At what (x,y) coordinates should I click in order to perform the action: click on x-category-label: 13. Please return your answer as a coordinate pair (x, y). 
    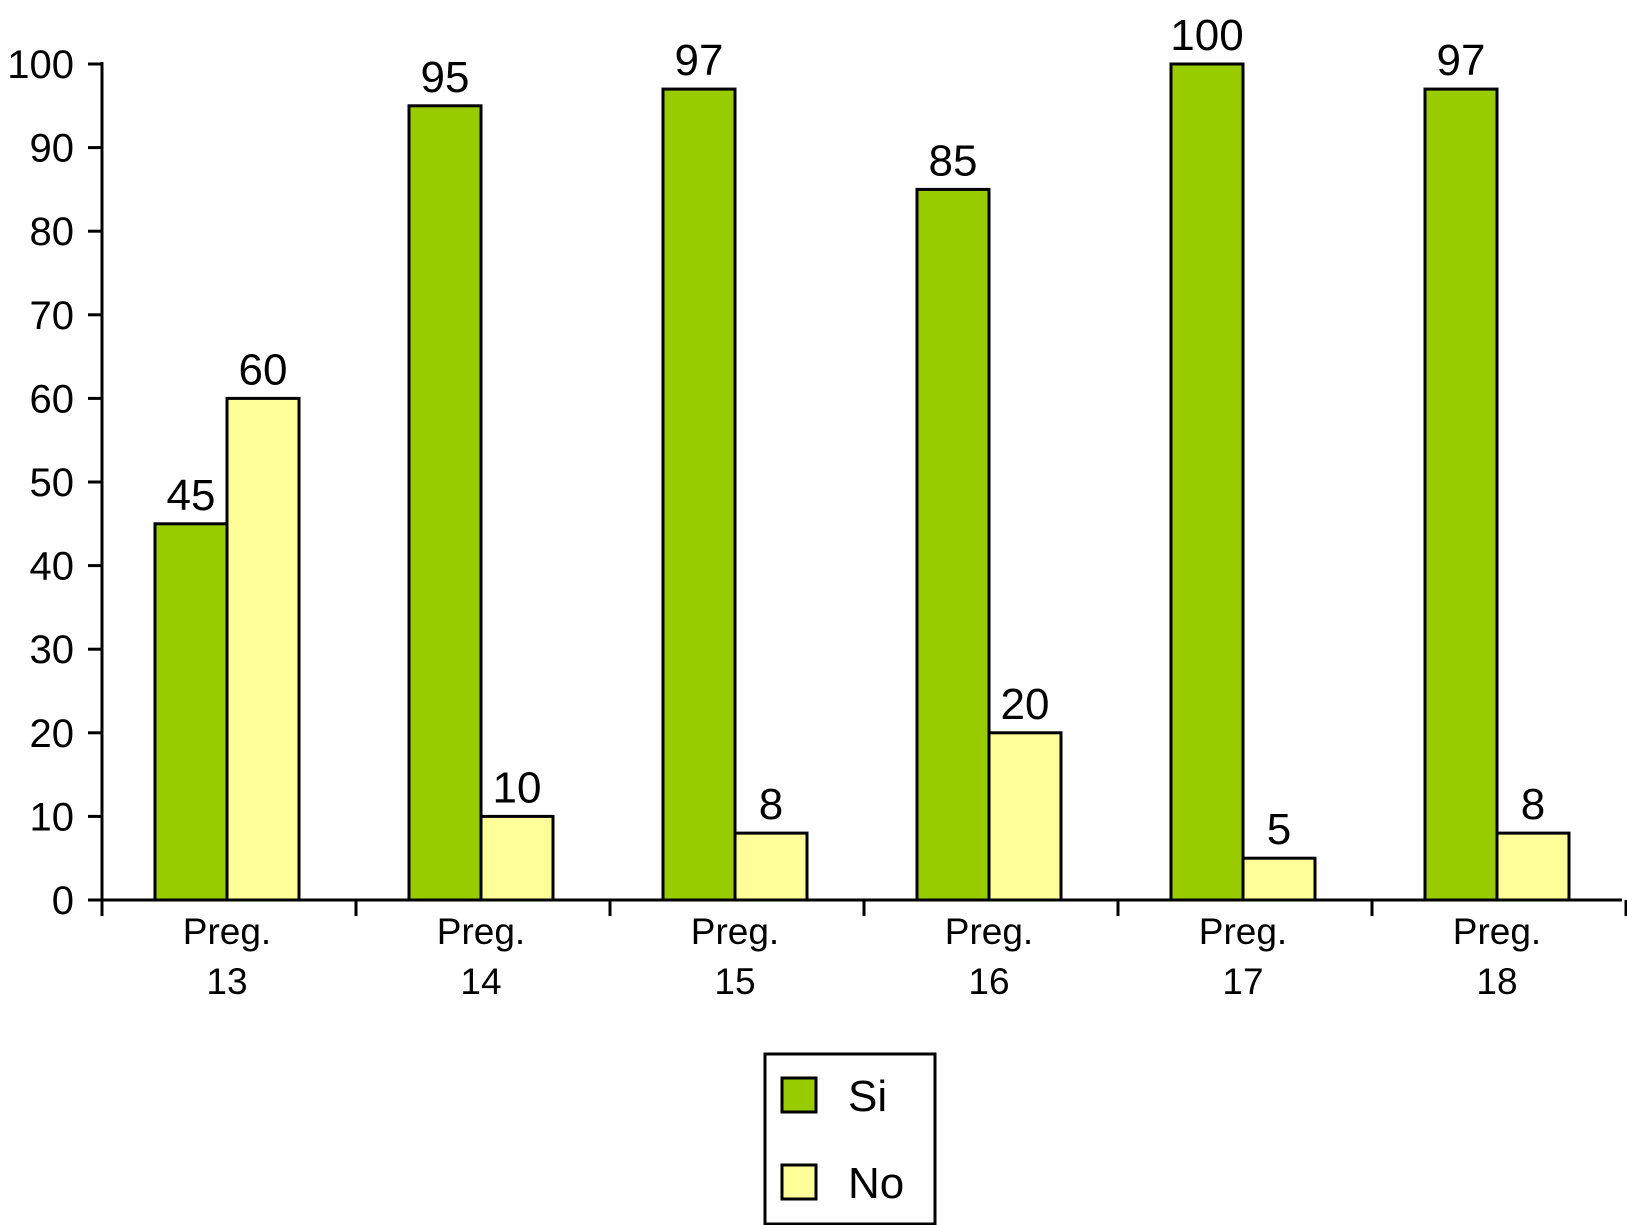
    Looking at the image, I should click on (226, 981).